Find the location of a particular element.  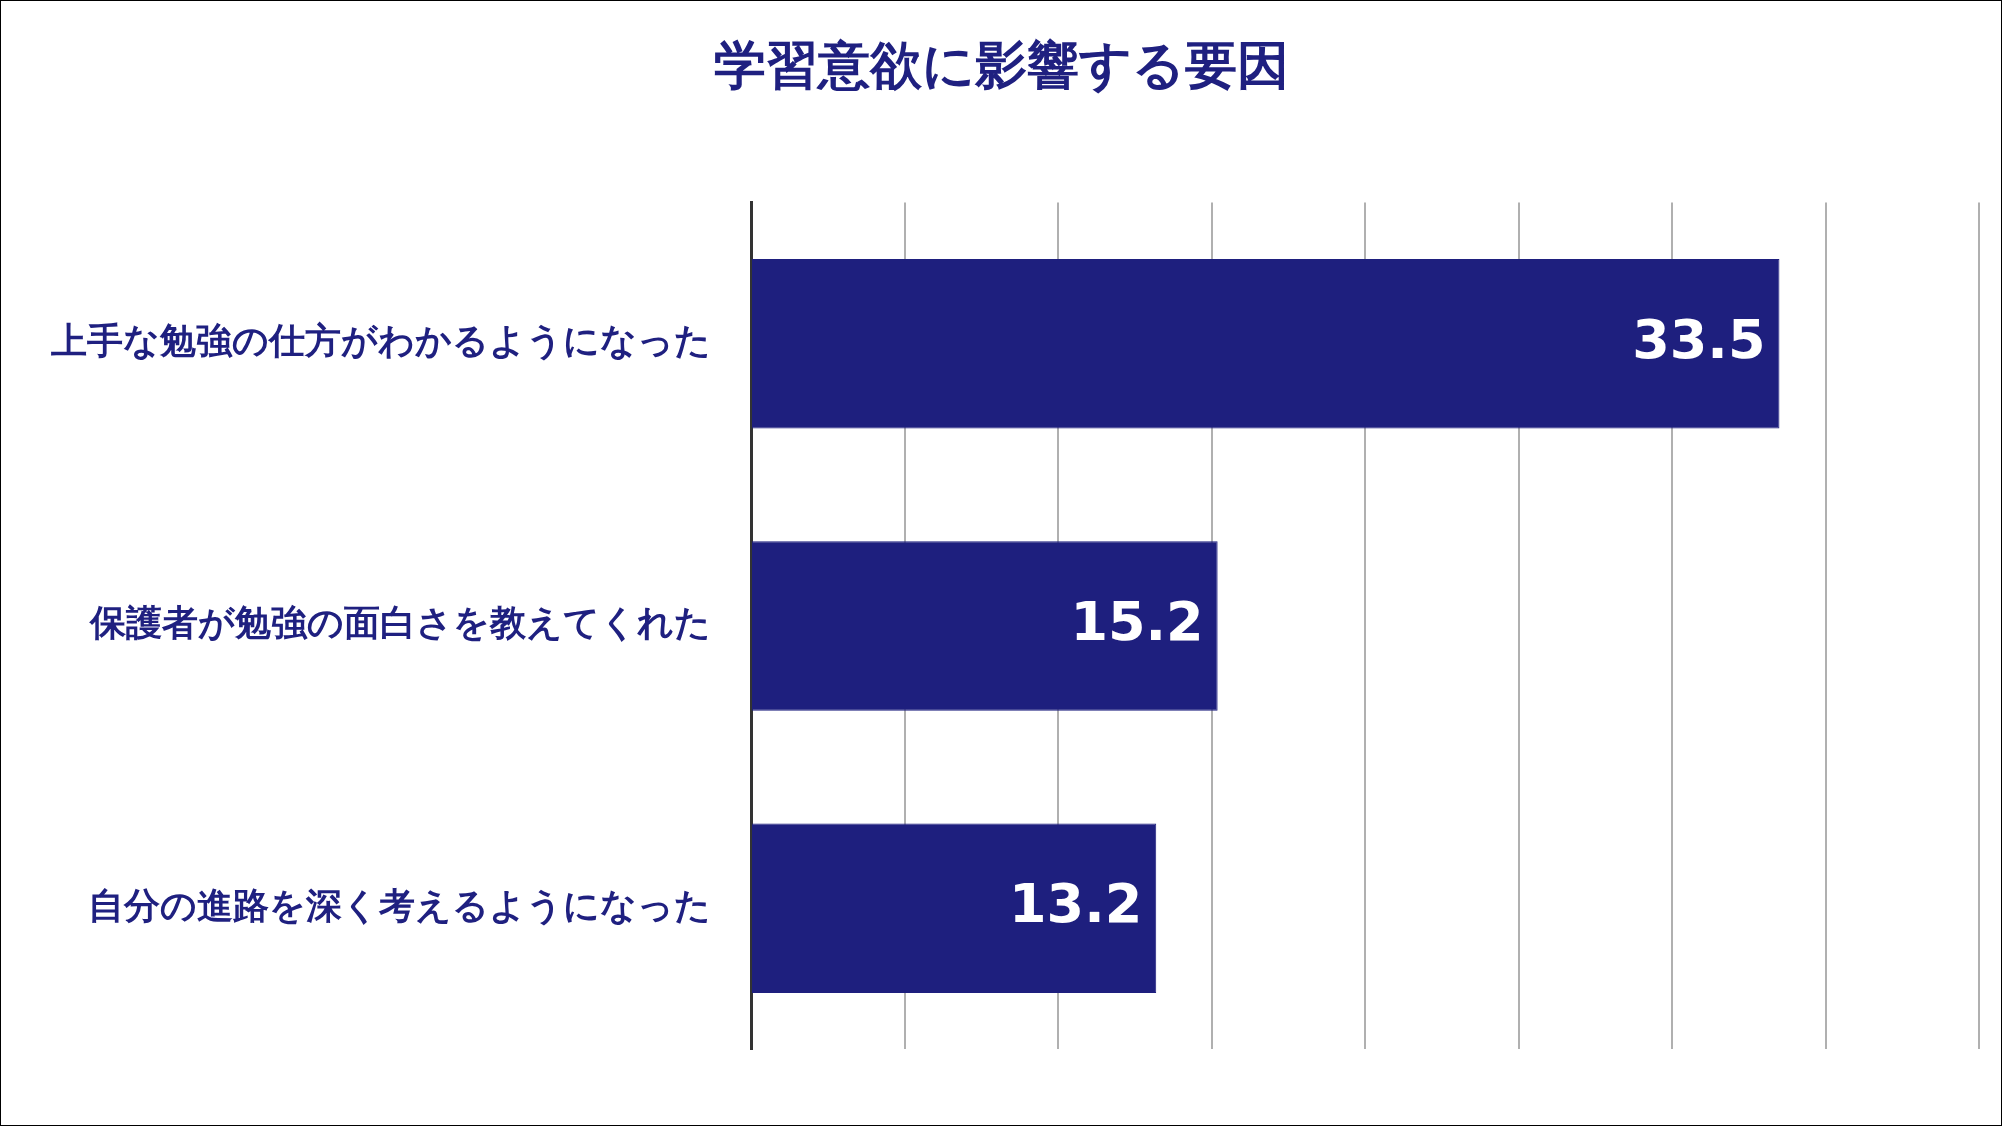

data-label: 15.2 is located at coordinates (1137, 622).